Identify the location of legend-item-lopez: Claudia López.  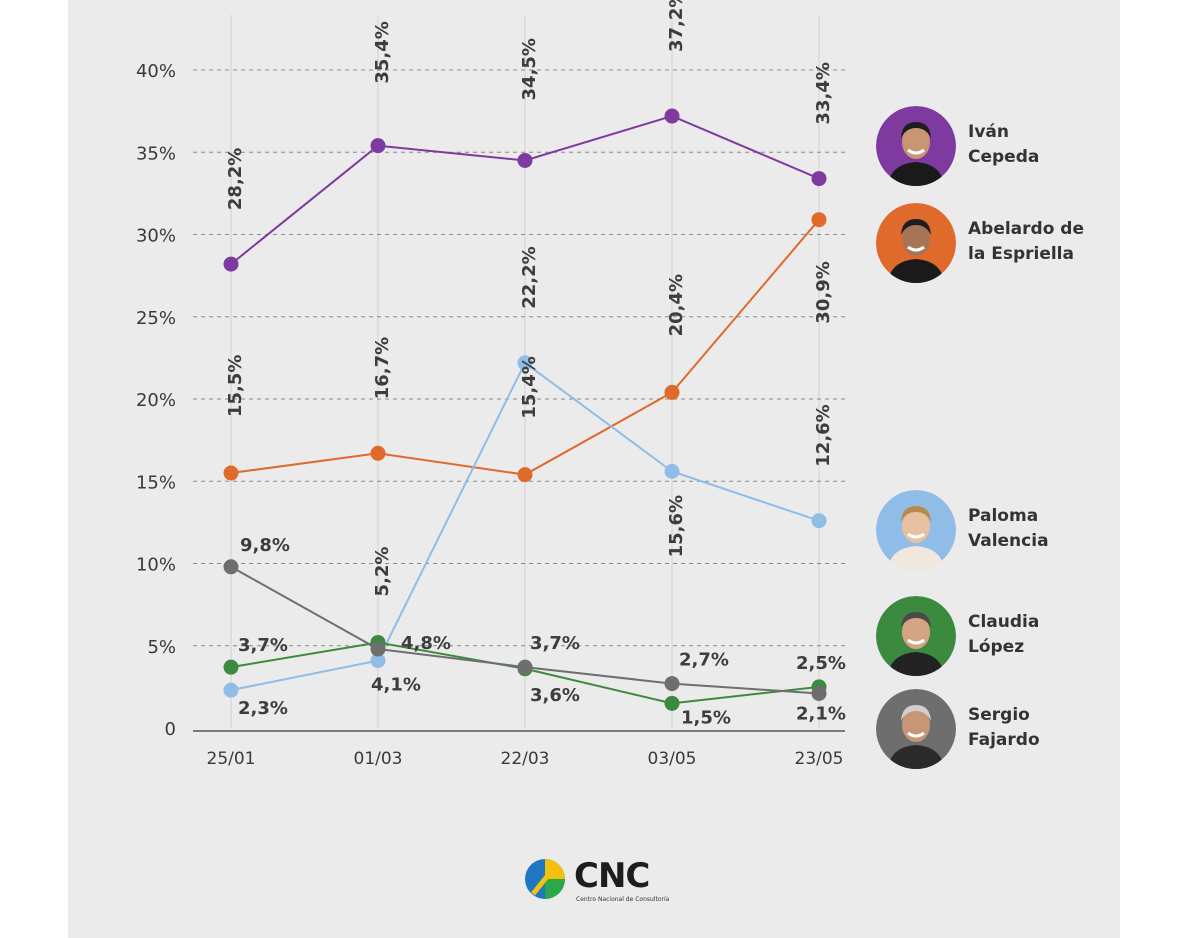
(1026, 636).